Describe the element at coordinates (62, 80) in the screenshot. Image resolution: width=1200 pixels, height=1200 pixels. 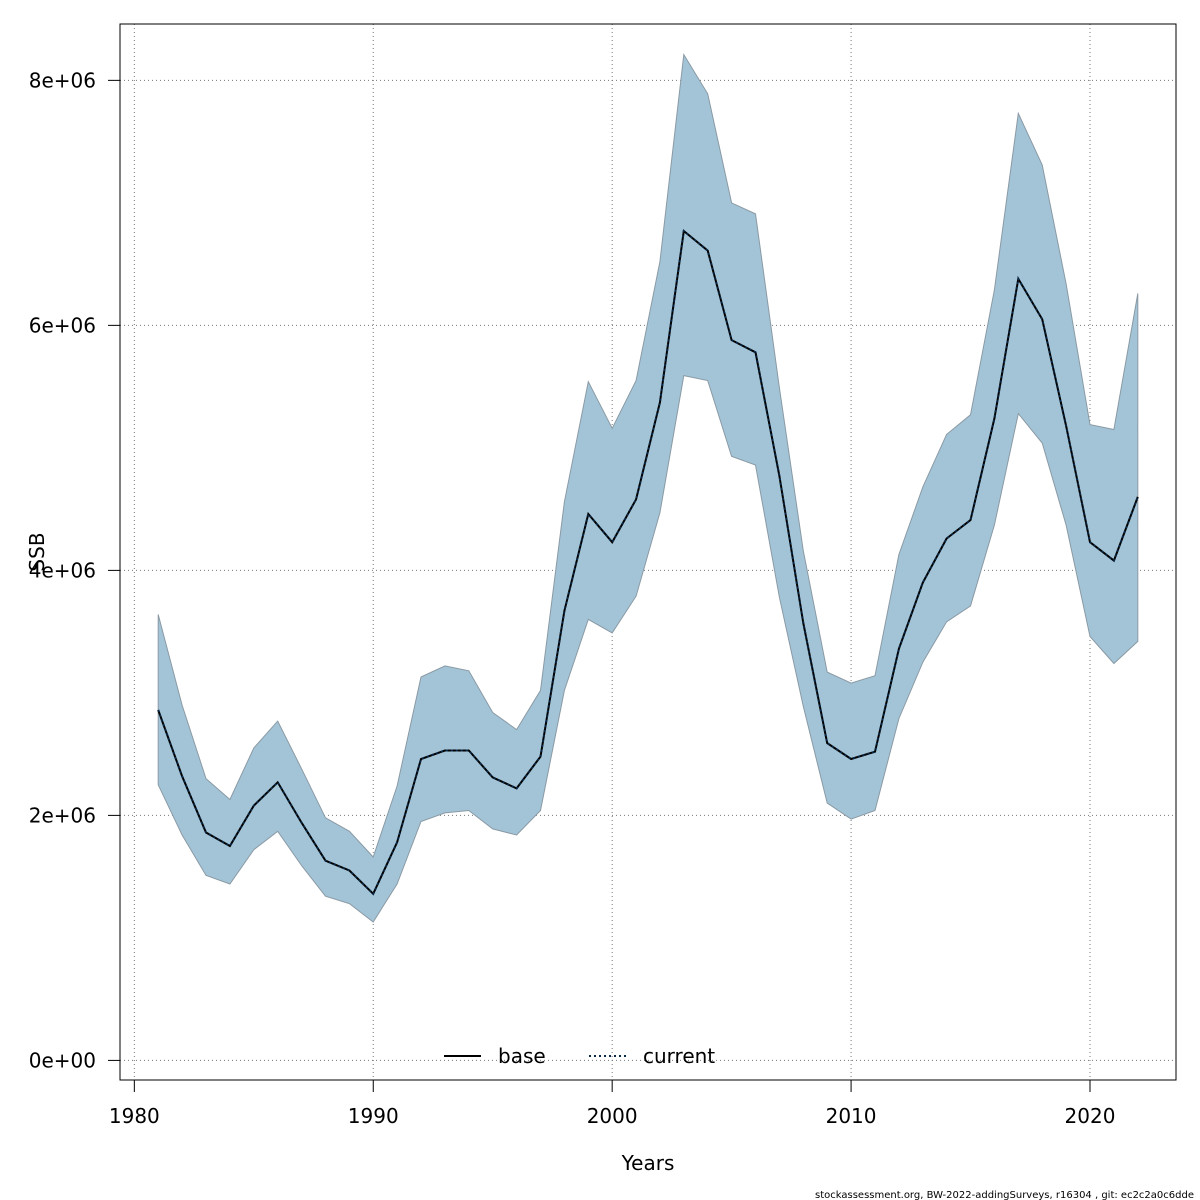
I see `y-tick-label-4: 8e+06` at that location.